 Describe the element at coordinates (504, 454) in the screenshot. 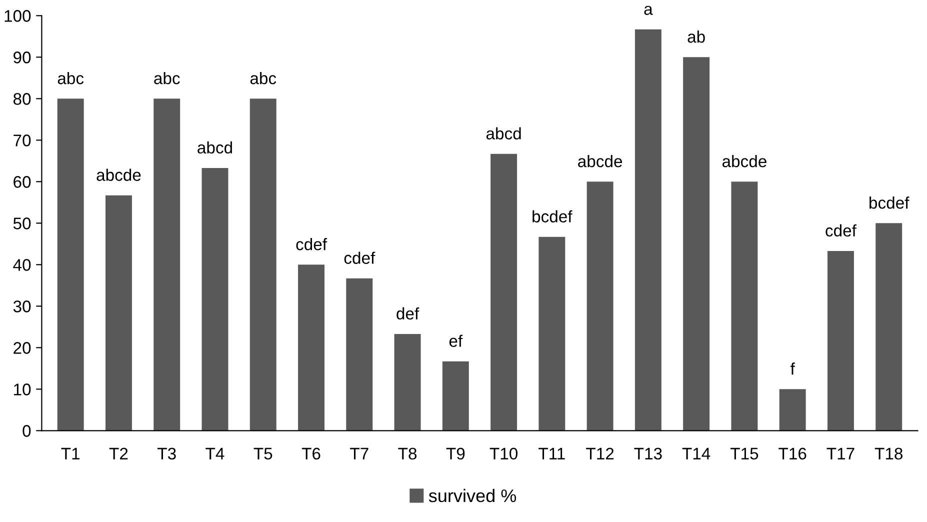

I see `x-tick-label: T10` at that location.